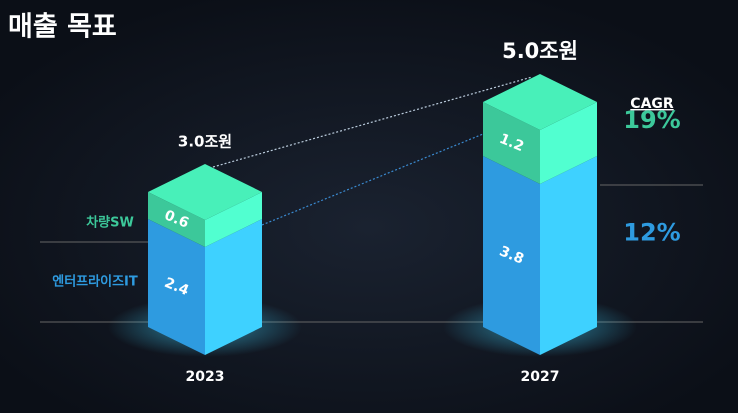  Describe the element at coordinates (95, 282) in the screenshot. I see `legend-label: 엔터프라이즈IT` at that location.